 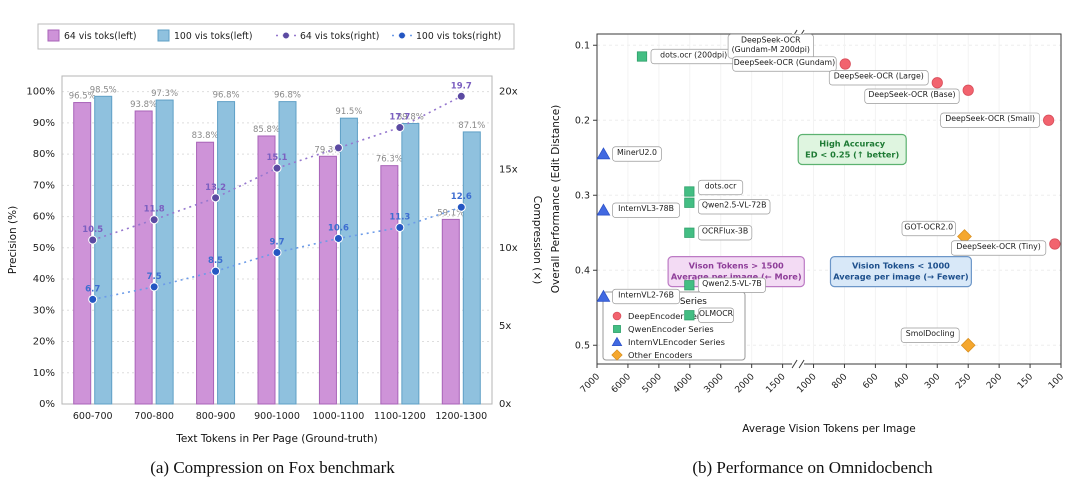 What do you see at coordinates (582, 345) in the screenshot?
I see `y-tick-label: 0.5` at bounding box center [582, 345].